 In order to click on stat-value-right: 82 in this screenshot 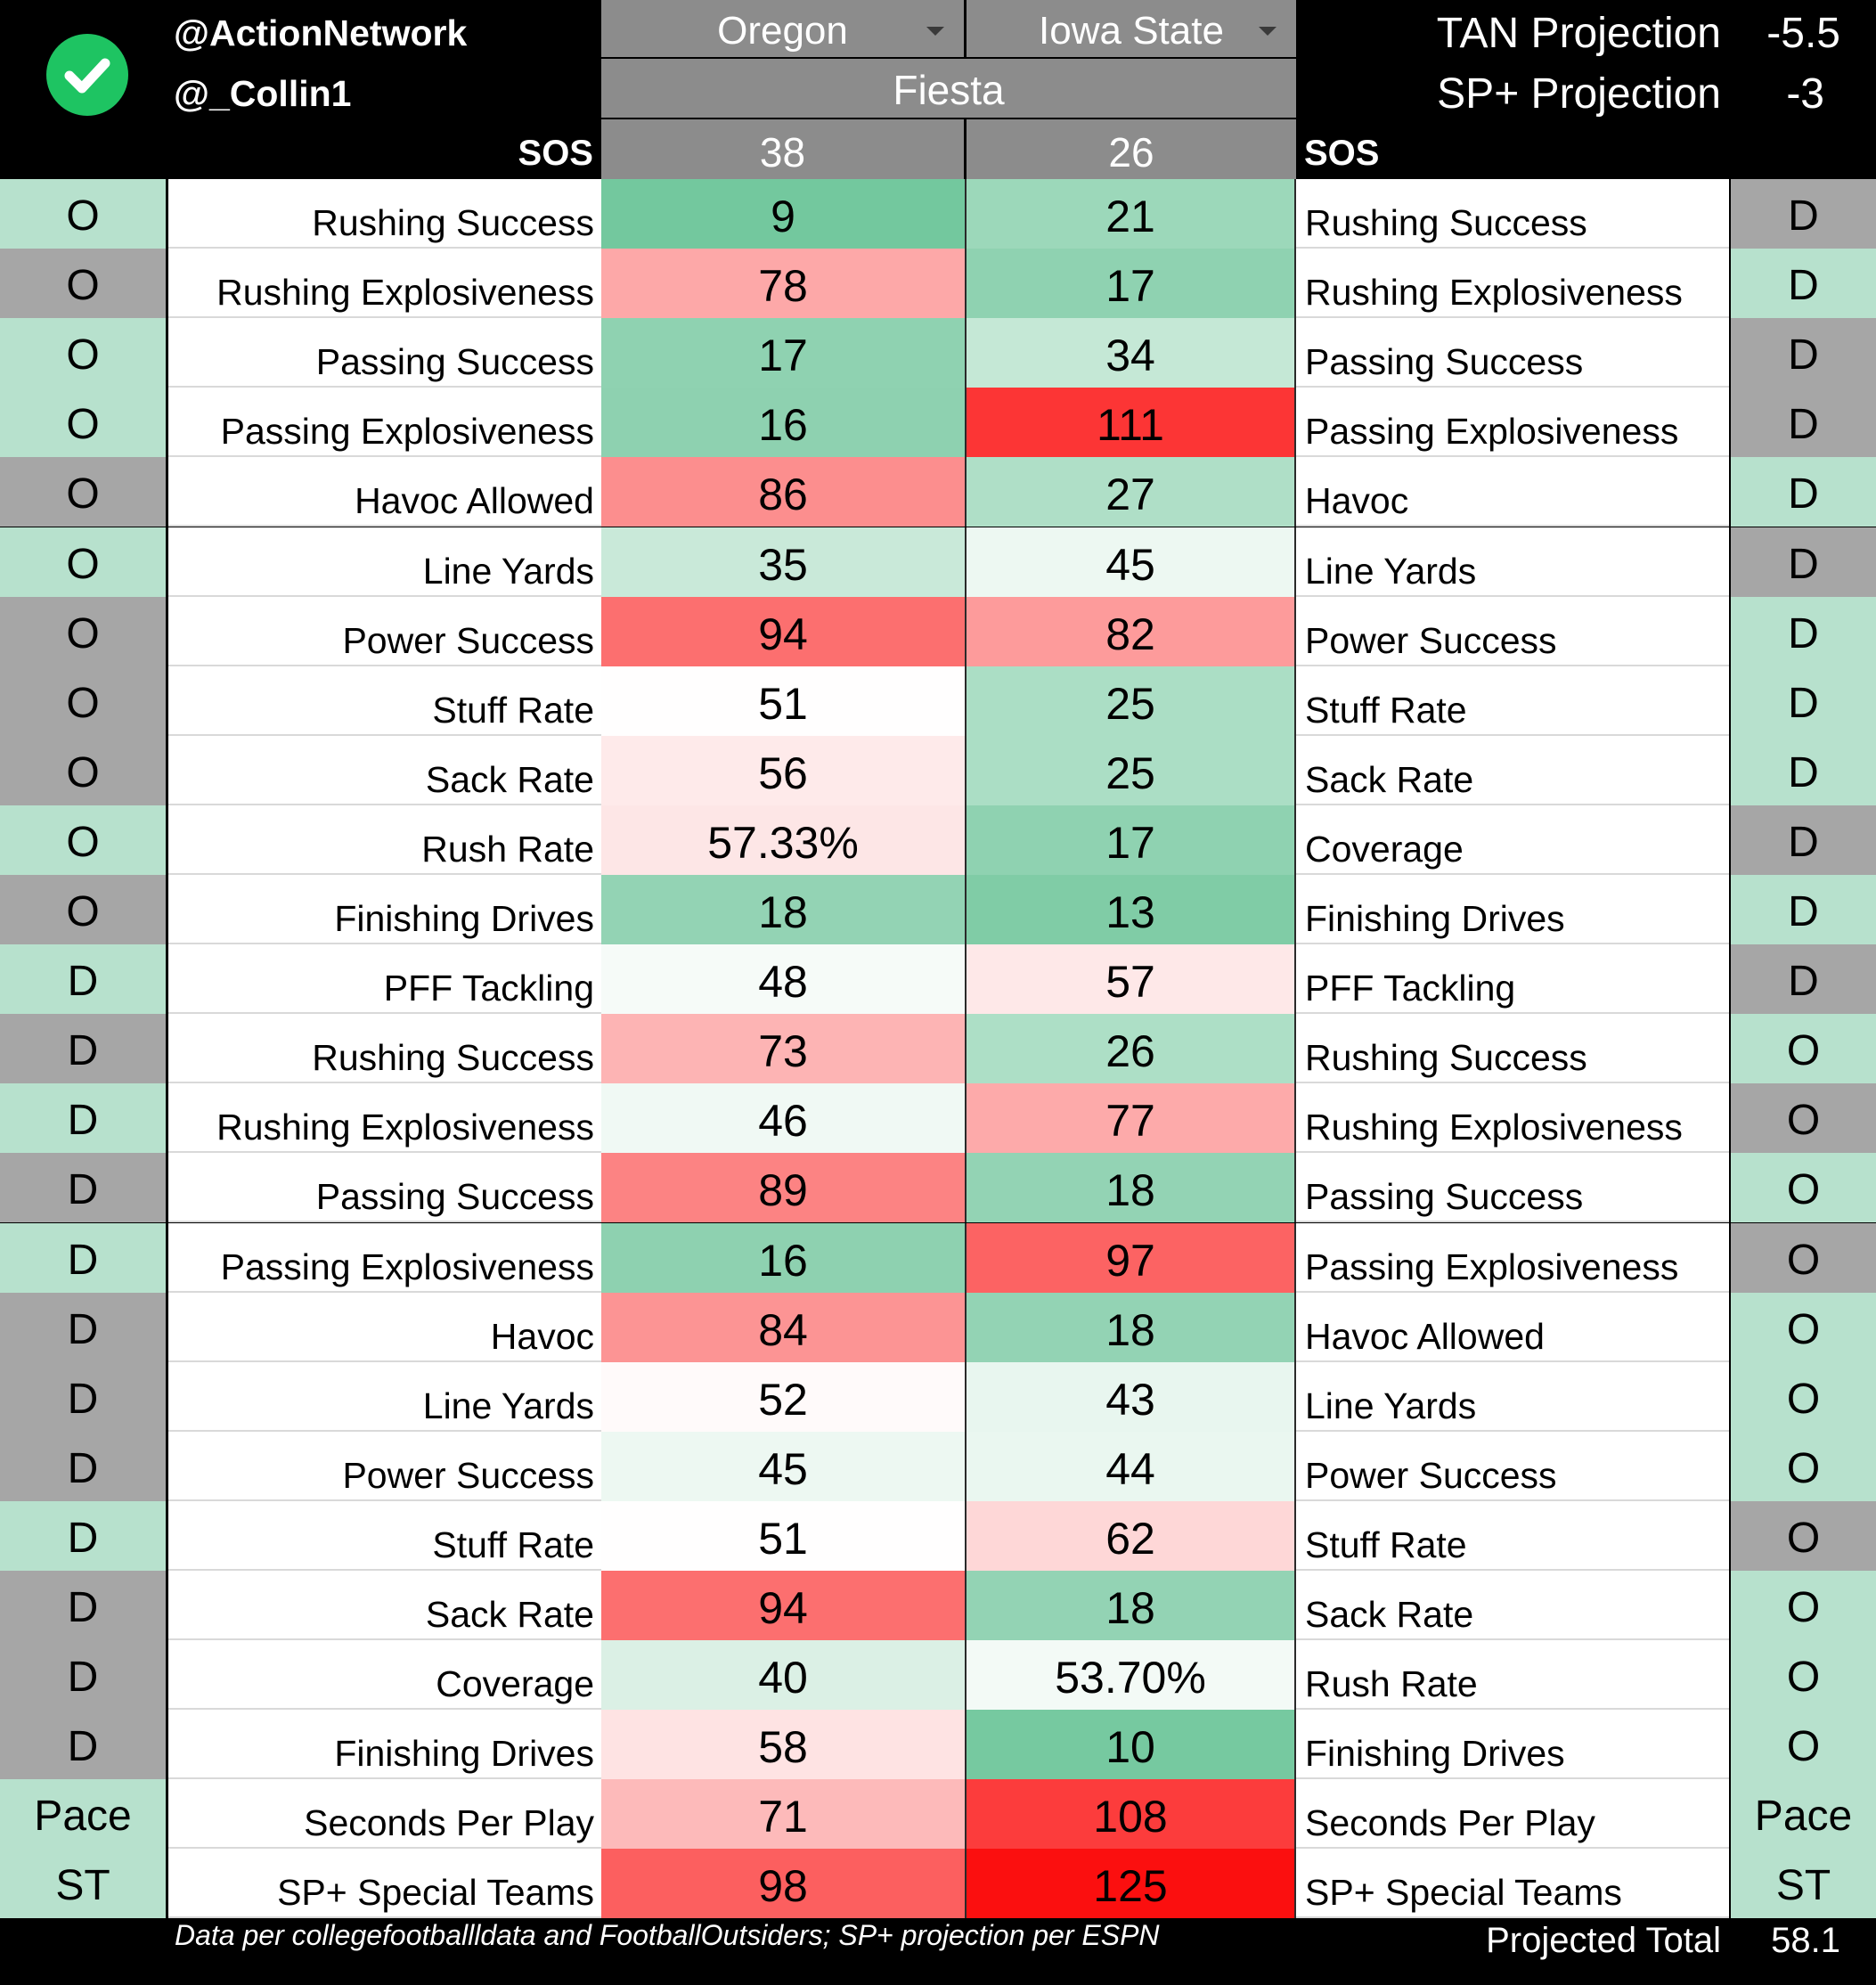, I will do `click(1131, 631)`.